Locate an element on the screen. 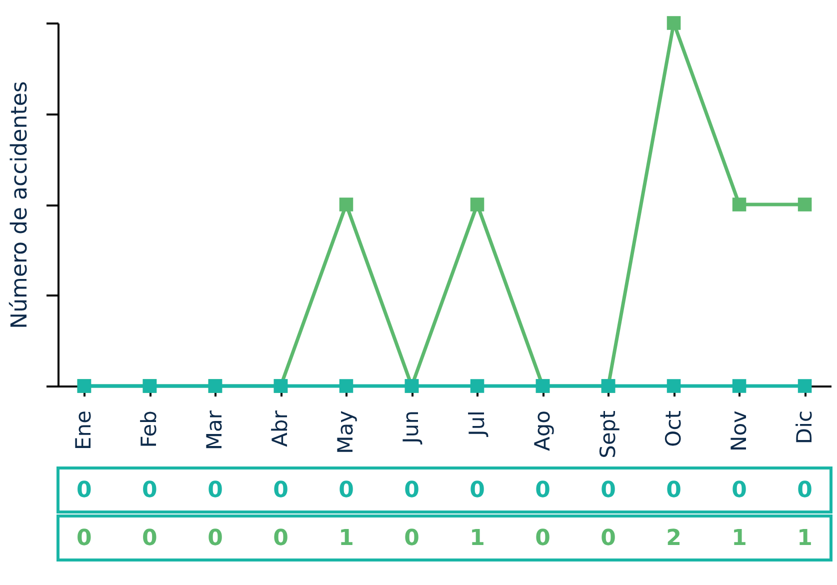 This screenshot has width=837, height=585. y-axis-title: Número de accidentes is located at coordinates (20, 205).